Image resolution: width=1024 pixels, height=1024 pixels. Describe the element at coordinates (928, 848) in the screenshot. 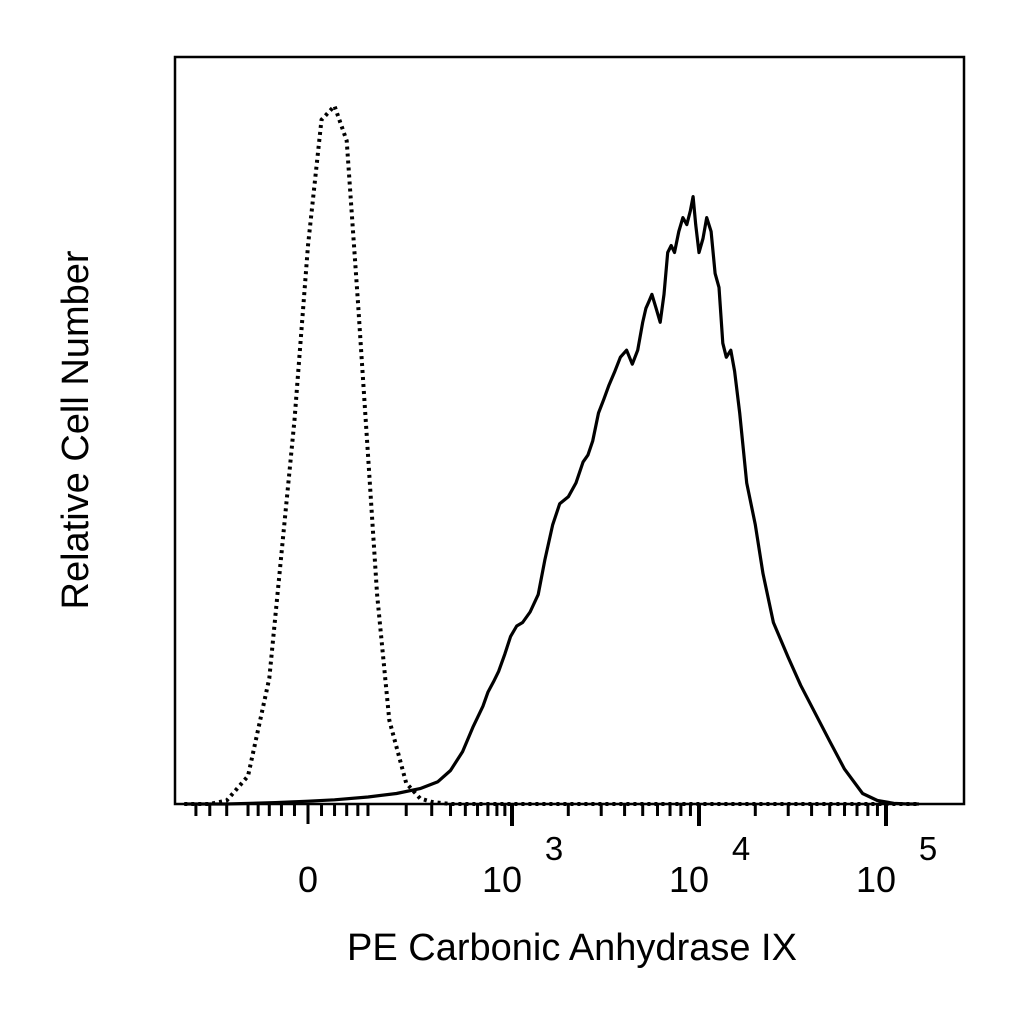

I see `x-tick-label-exponent: 5` at that location.